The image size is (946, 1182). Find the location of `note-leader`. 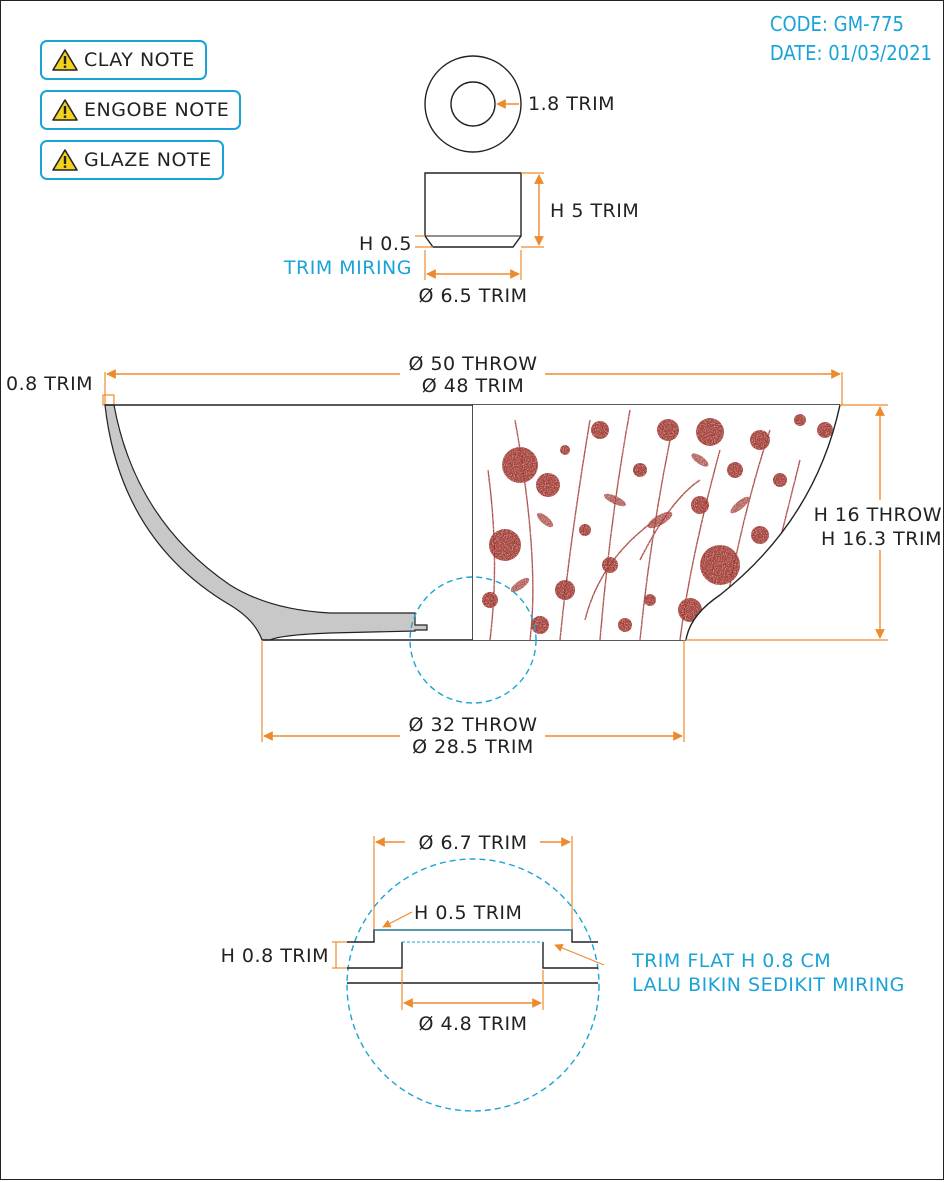

note-leader is located at coordinates (579, 954).